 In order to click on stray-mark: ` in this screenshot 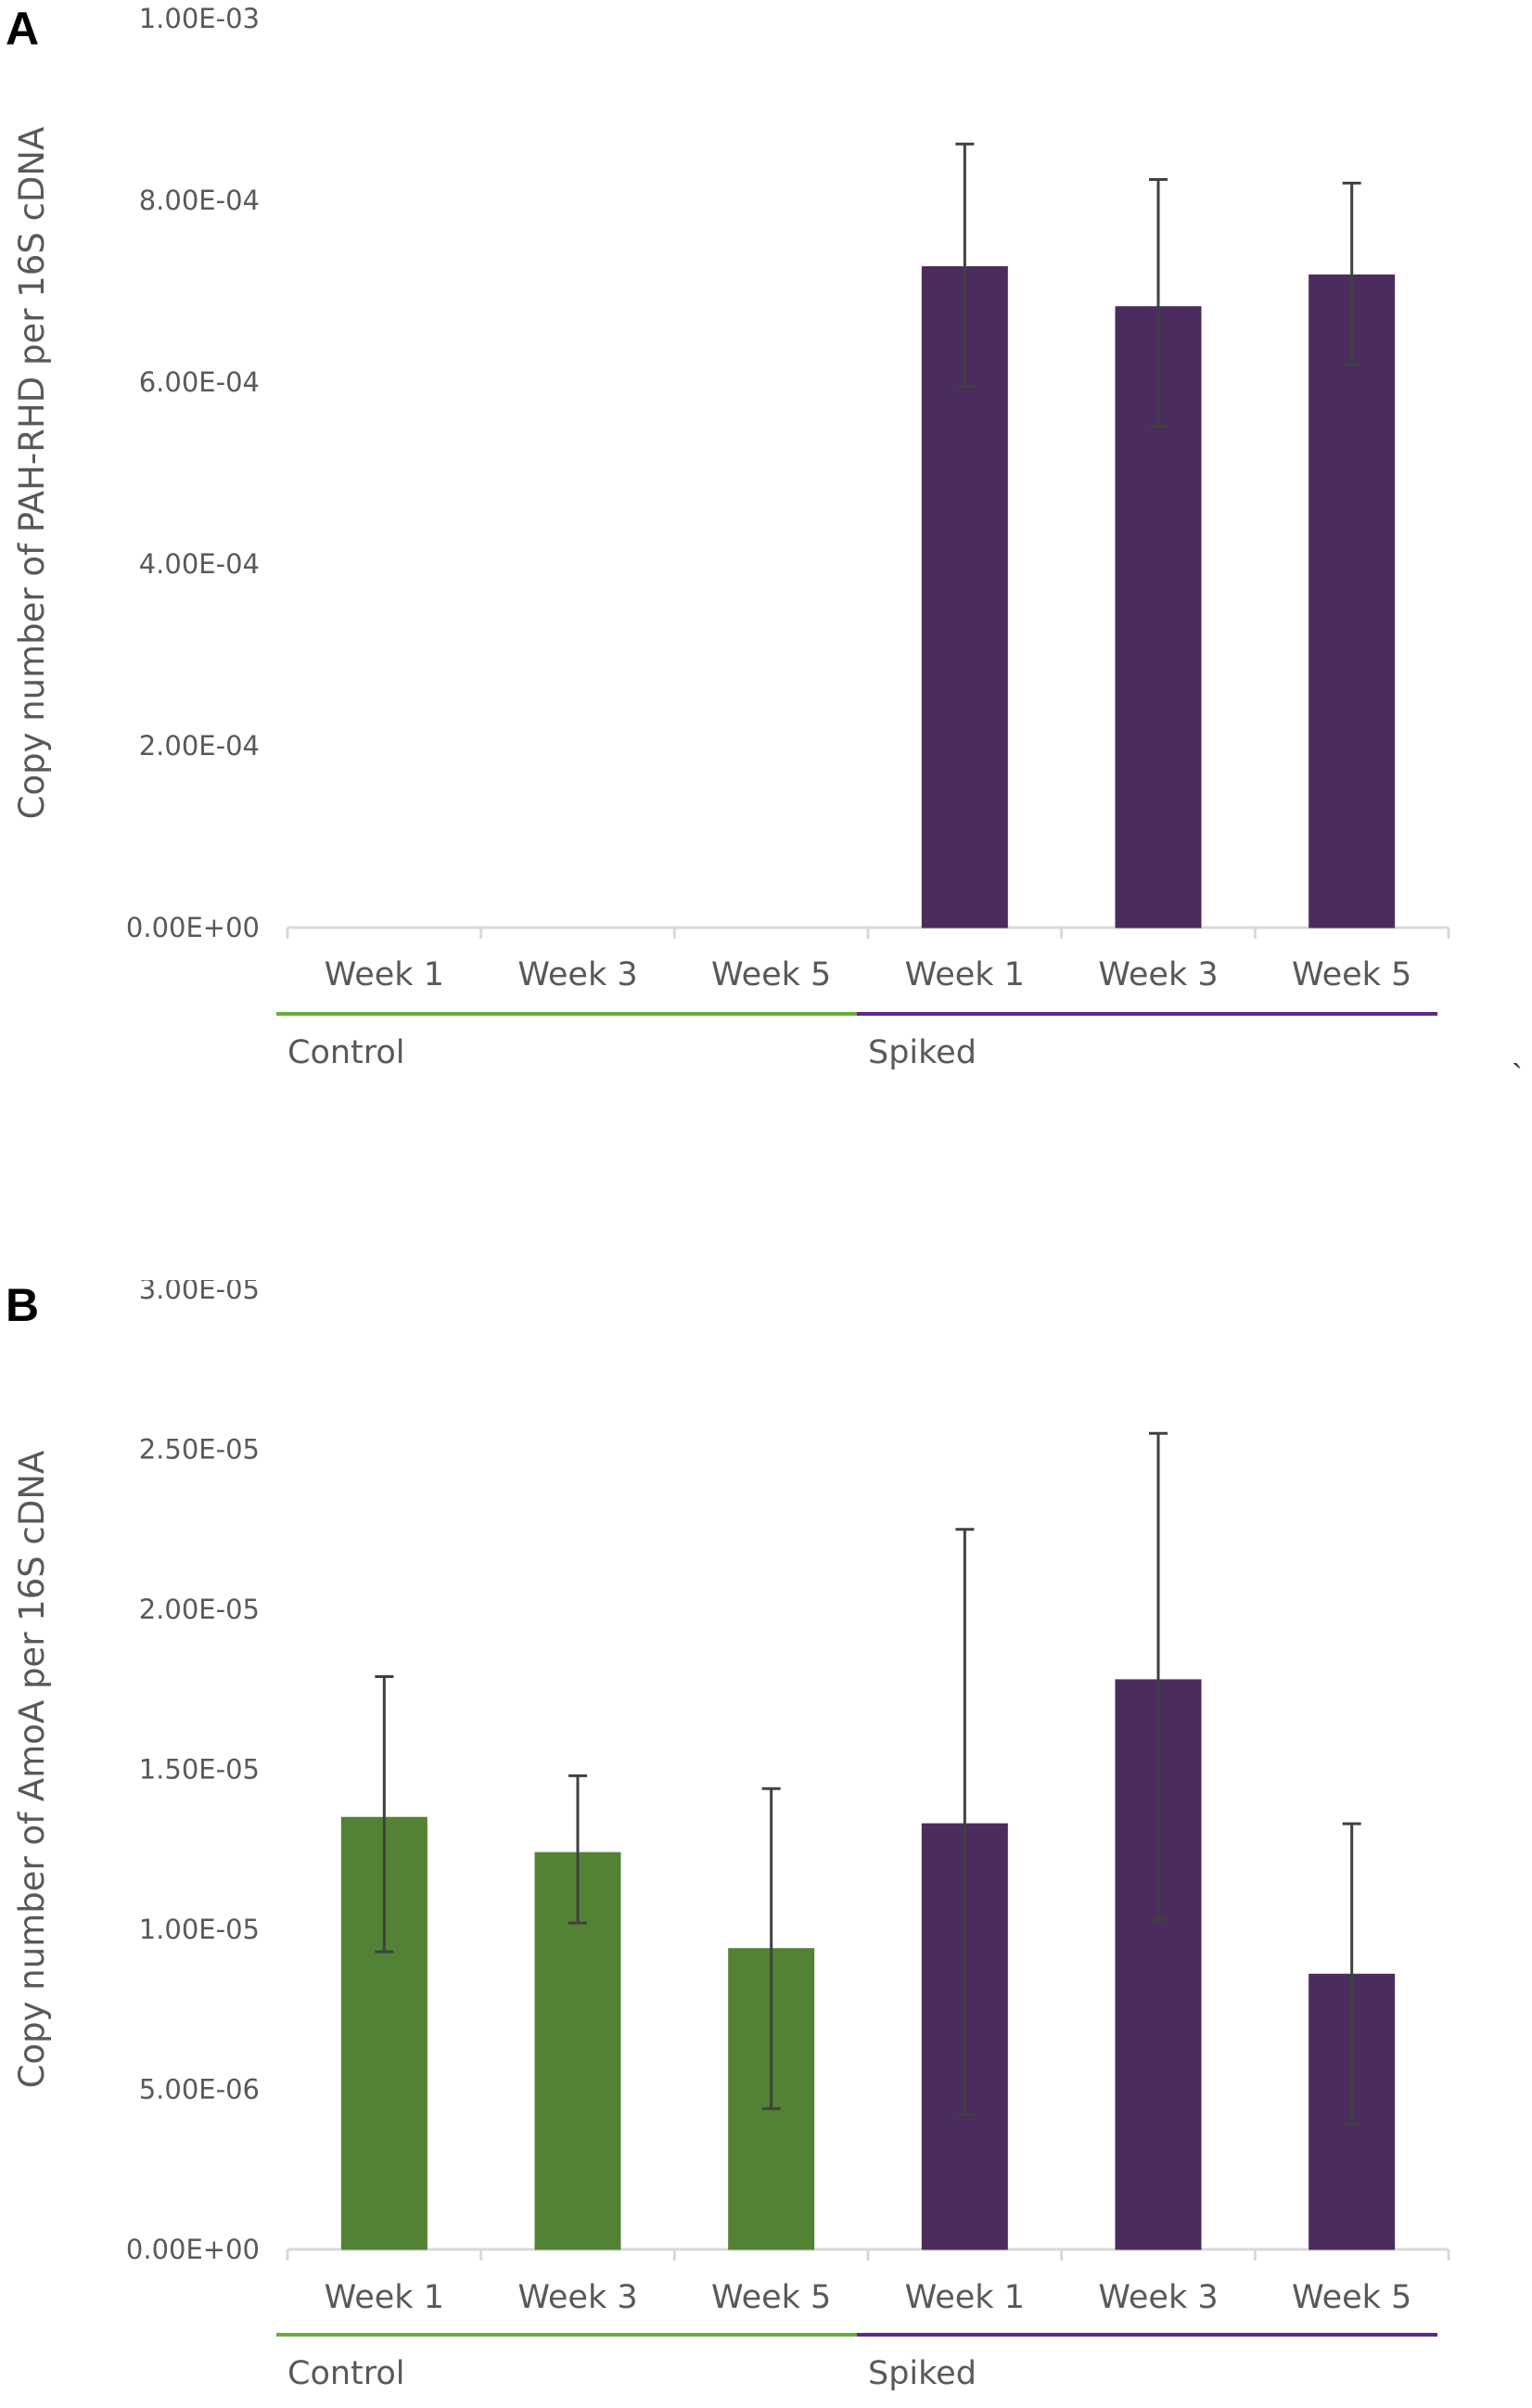, I will do `click(1517, 1076)`.